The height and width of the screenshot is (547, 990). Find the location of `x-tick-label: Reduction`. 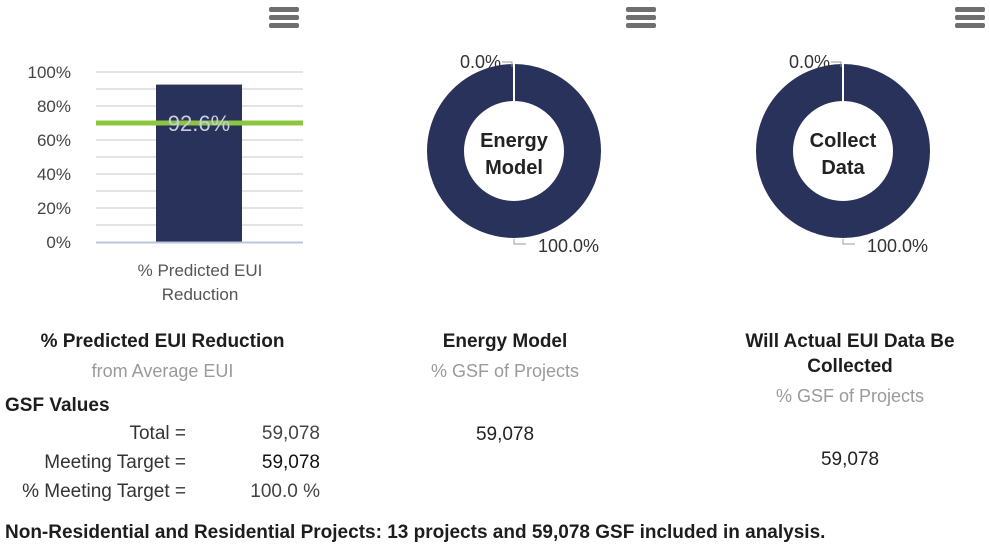

x-tick-label: Reduction is located at coordinates (200, 294).